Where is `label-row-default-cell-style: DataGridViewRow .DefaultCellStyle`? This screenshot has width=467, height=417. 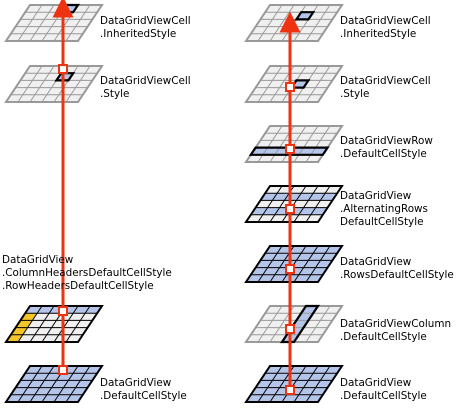 label-row-default-cell-style: DataGridViewRow .DefaultCellStyle is located at coordinates (386, 147).